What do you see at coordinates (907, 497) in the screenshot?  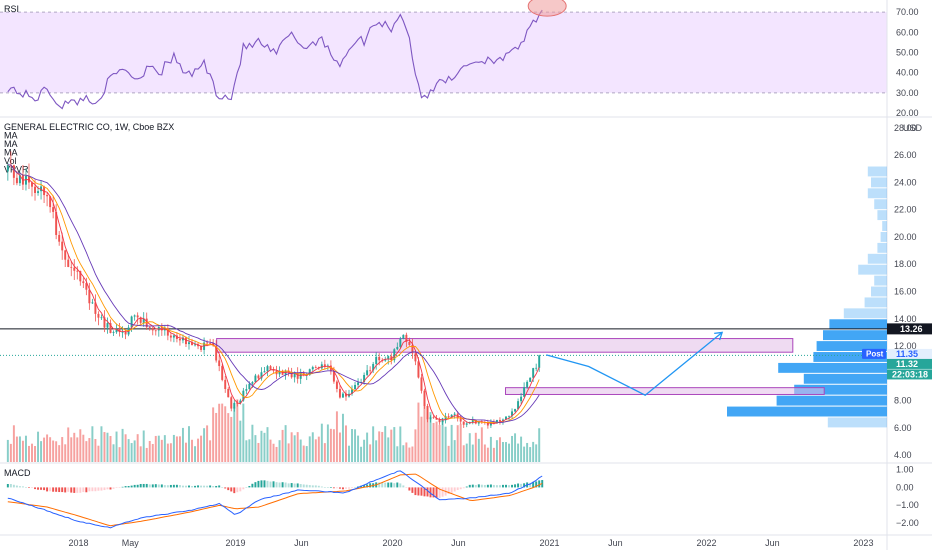 I see `macd-axis: 1.00 0.00 −1.00 −2.00` at bounding box center [907, 497].